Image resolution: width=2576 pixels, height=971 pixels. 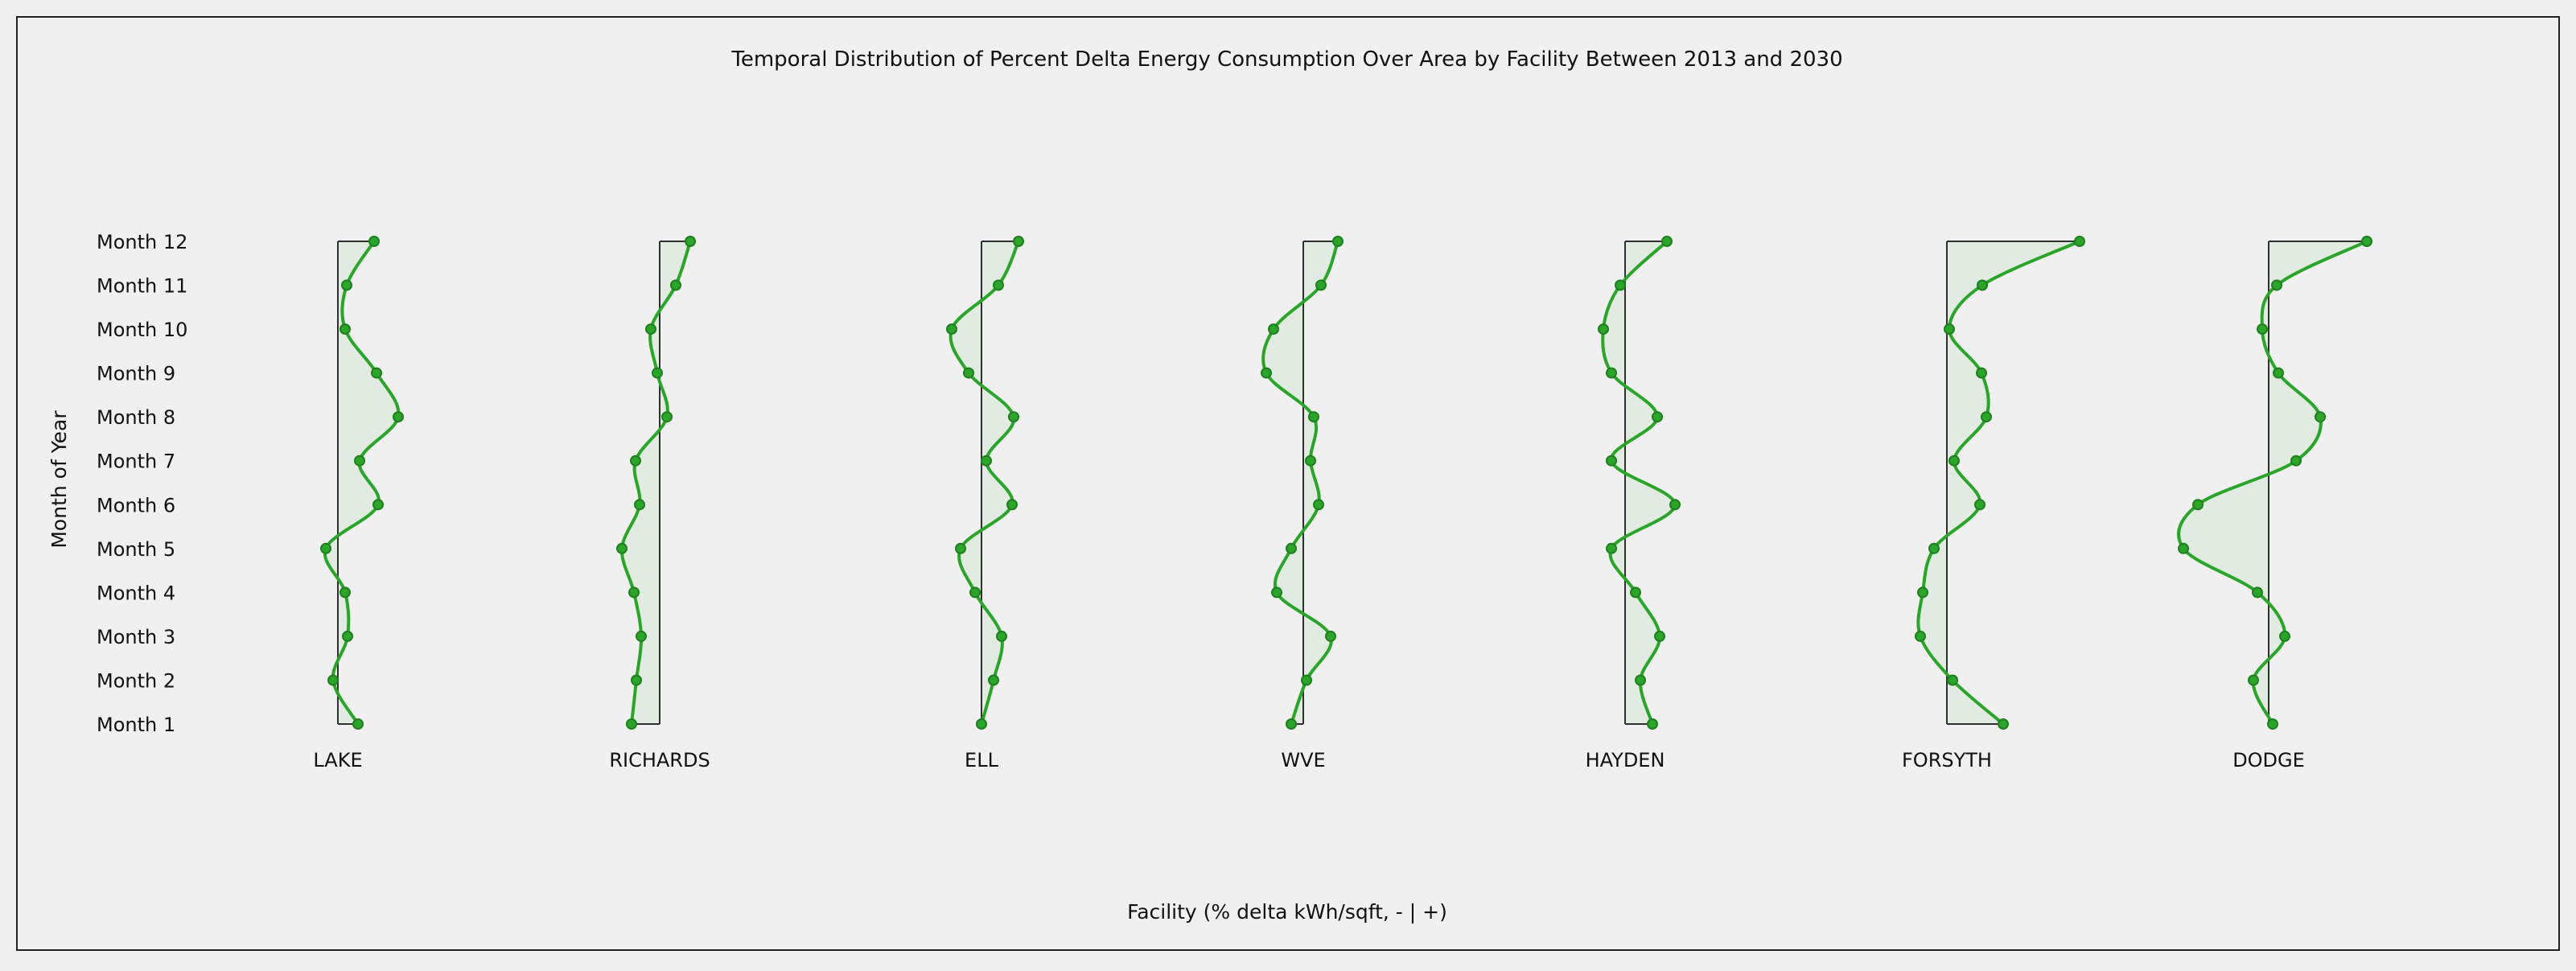 What do you see at coordinates (136, 637) in the screenshot?
I see `y-tick-label: Month 3` at bounding box center [136, 637].